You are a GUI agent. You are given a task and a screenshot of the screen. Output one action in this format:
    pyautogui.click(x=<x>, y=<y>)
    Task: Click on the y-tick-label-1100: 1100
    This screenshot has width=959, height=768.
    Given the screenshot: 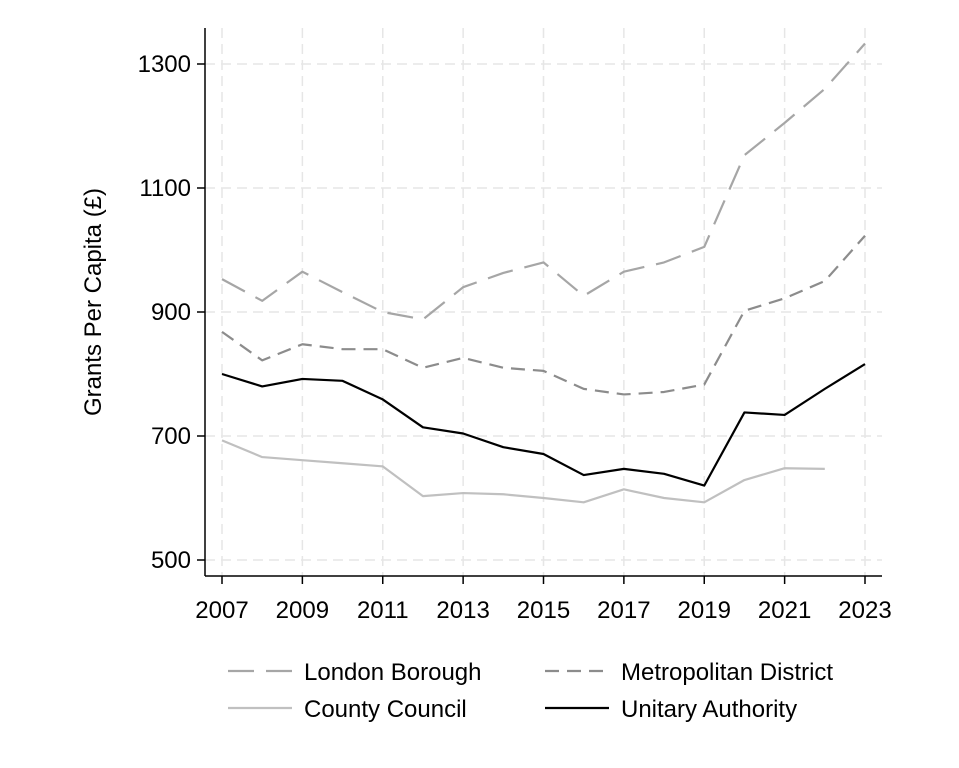 What is the action you would take?
    pyautogui.click(x=165, y=188)
    